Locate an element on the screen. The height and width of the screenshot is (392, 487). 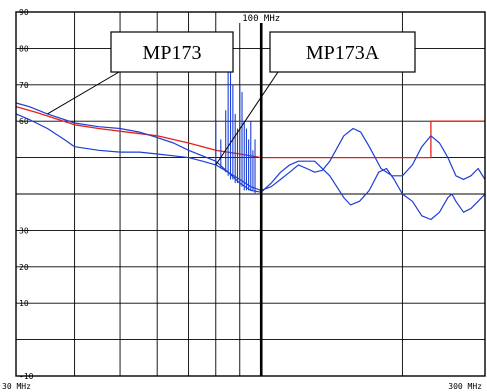
marker-label-background is located at coordinates (261, 17).